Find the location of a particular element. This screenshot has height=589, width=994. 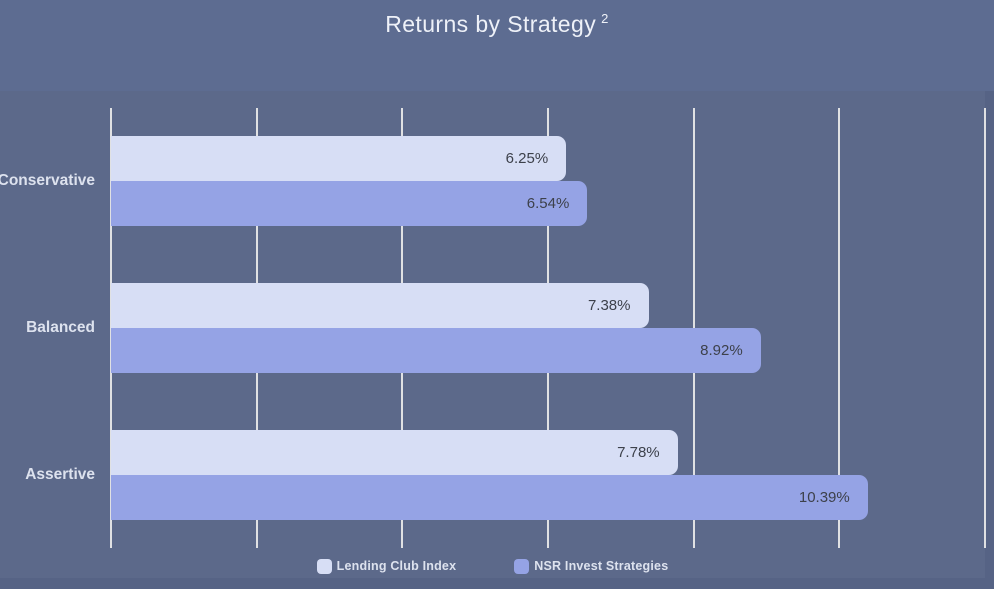

legend-item-lending-club-index: Lending Club Index is located at coordinates (386, 566).